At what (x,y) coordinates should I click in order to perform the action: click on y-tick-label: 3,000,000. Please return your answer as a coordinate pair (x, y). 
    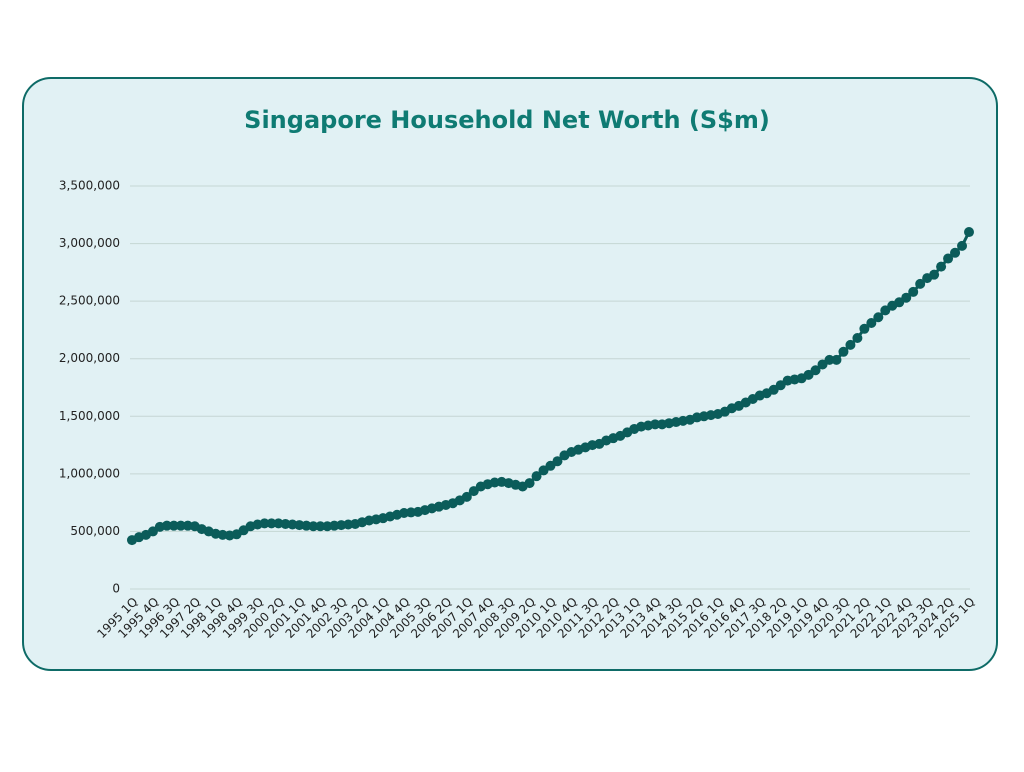
    Looking at the image, I should click on (89, 243).